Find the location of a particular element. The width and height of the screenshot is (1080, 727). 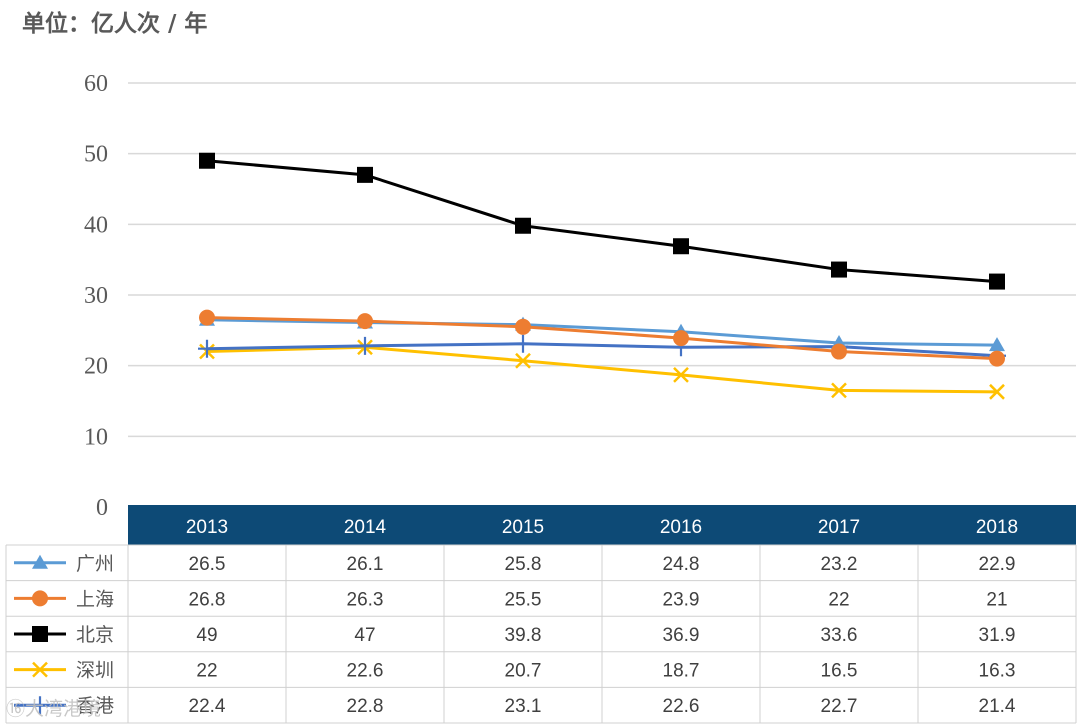

y-tick-label: 0 is located at coordinates (102, 508).